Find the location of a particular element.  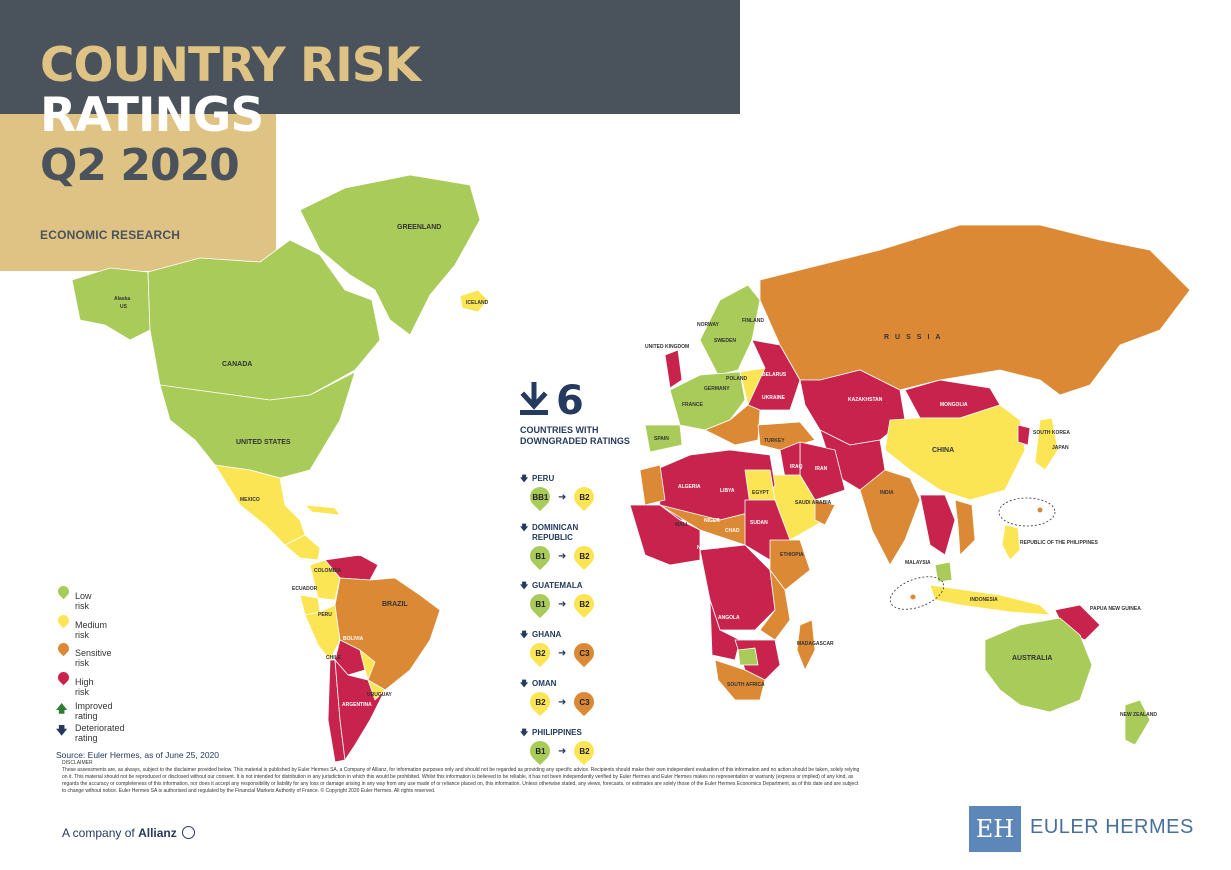

down-arrow-icon is located at coordinates (534, 398).